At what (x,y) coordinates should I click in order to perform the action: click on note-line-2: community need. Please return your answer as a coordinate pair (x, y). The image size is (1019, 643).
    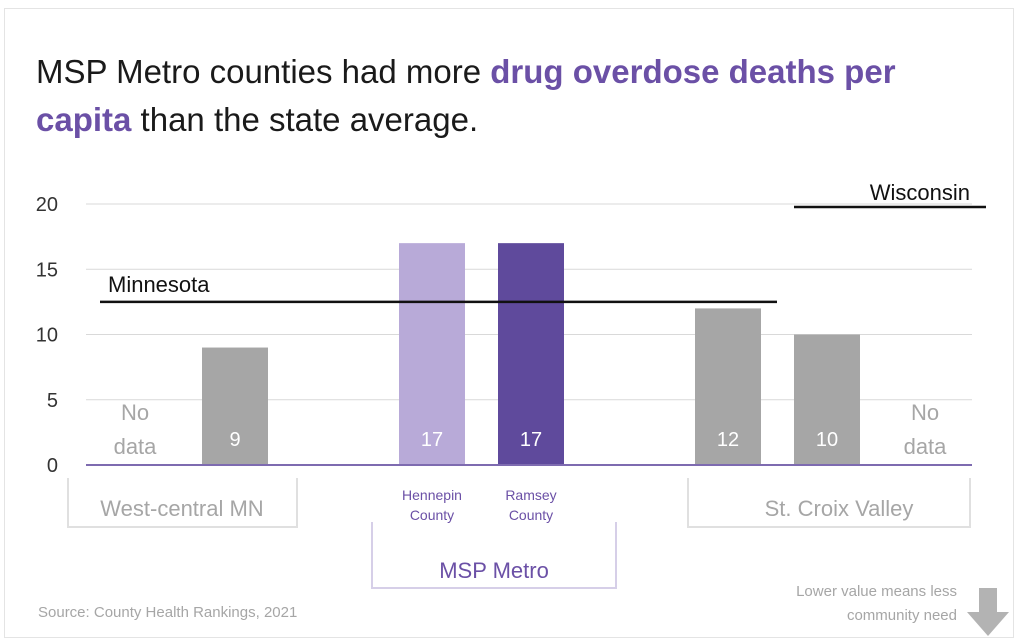
    Looking at the image, I should click on (901, 615).